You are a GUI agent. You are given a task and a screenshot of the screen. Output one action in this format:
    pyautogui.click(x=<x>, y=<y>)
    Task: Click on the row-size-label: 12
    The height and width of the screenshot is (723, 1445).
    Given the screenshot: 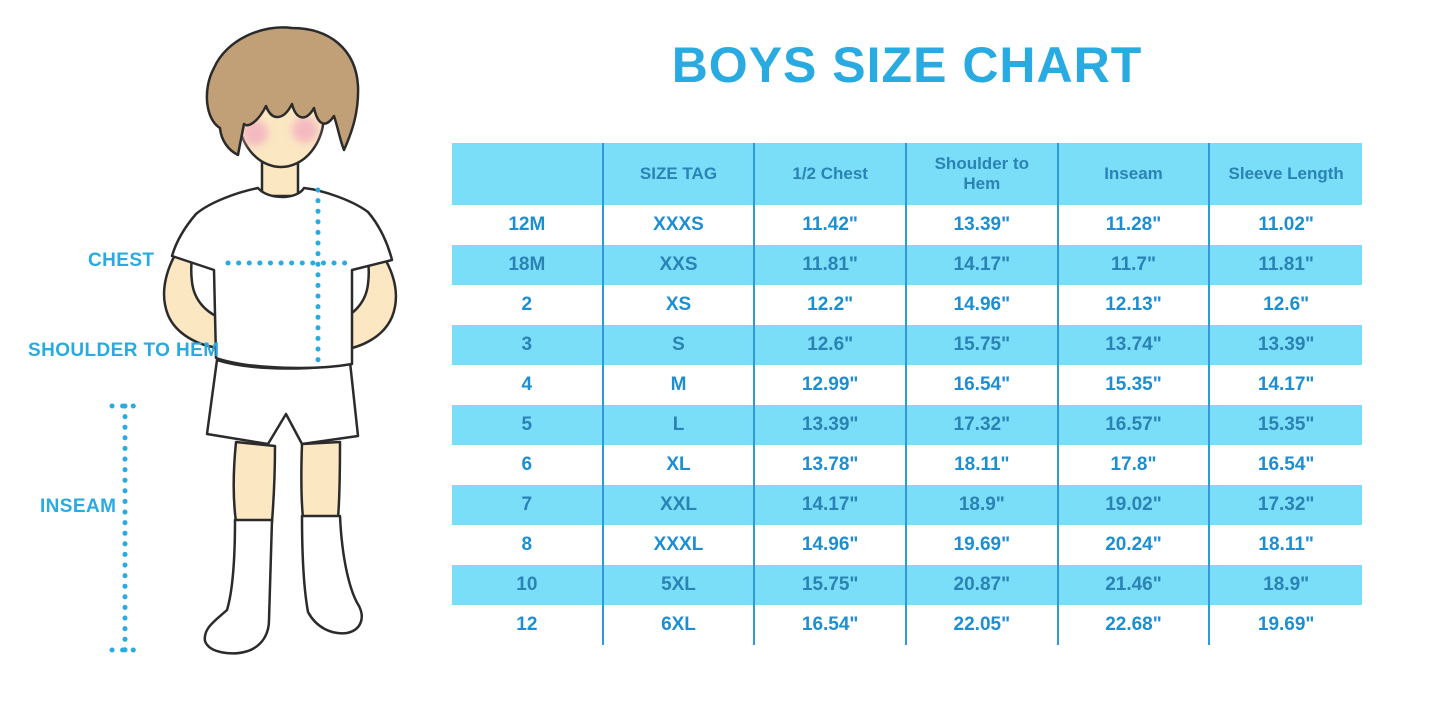 What is the action you would take?
    pyautogui.click(x=528, y=625)
    